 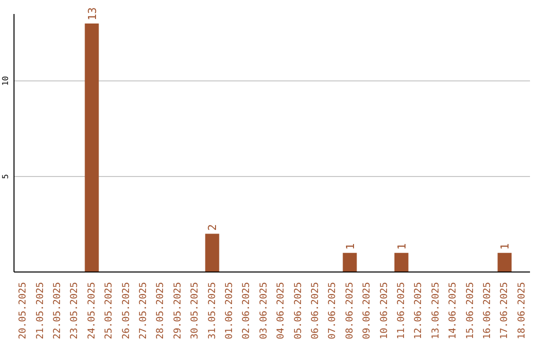 What do you see at coordinates (5, 81) in the screenshot?
I see `y-tick-label: 10` at bounding box center [5, 81].